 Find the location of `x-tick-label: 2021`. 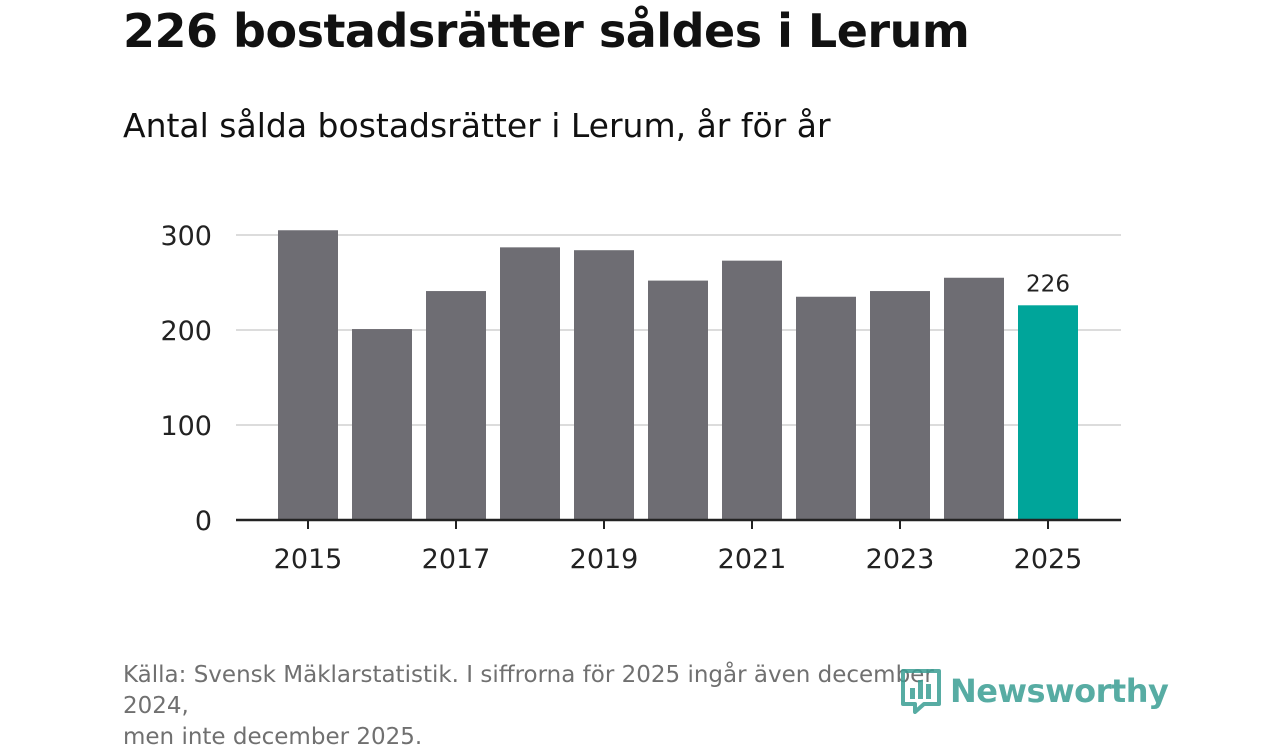

x-tick-label: 2021 is located at coordinates (752, 559).